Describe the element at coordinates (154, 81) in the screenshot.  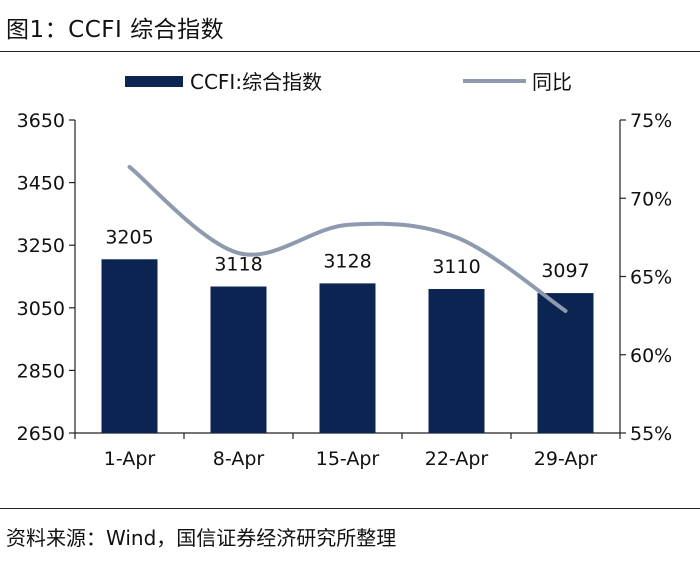
I see `legend-bar-swatch` at that location.